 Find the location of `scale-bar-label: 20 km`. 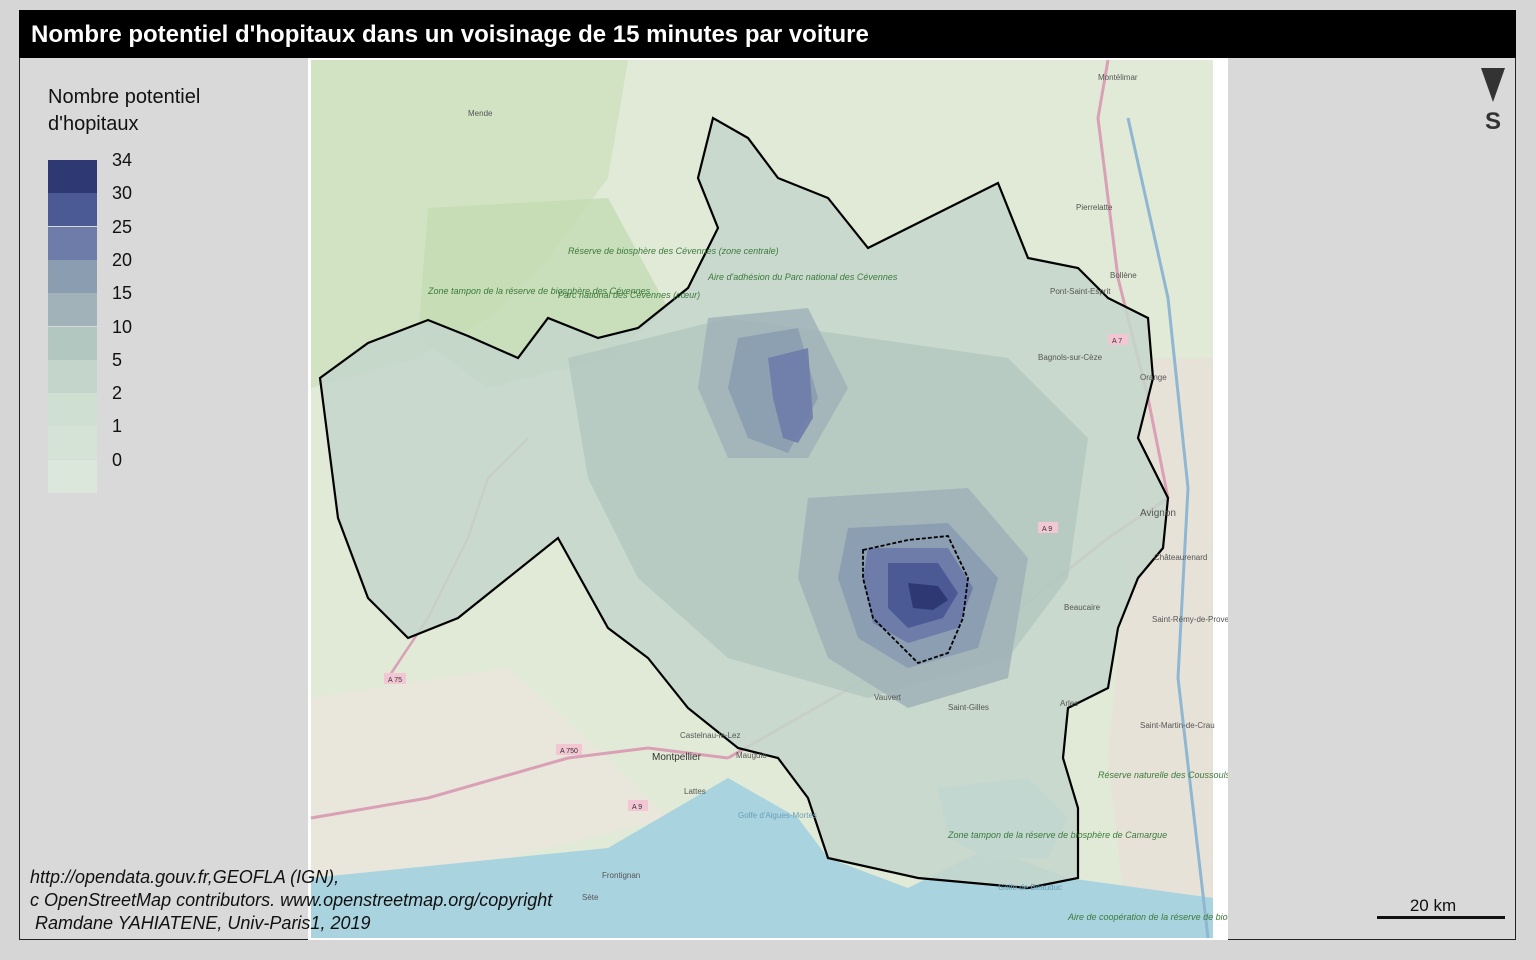

scale-bar-label: 20 km is located at coordinates (1433, 905).